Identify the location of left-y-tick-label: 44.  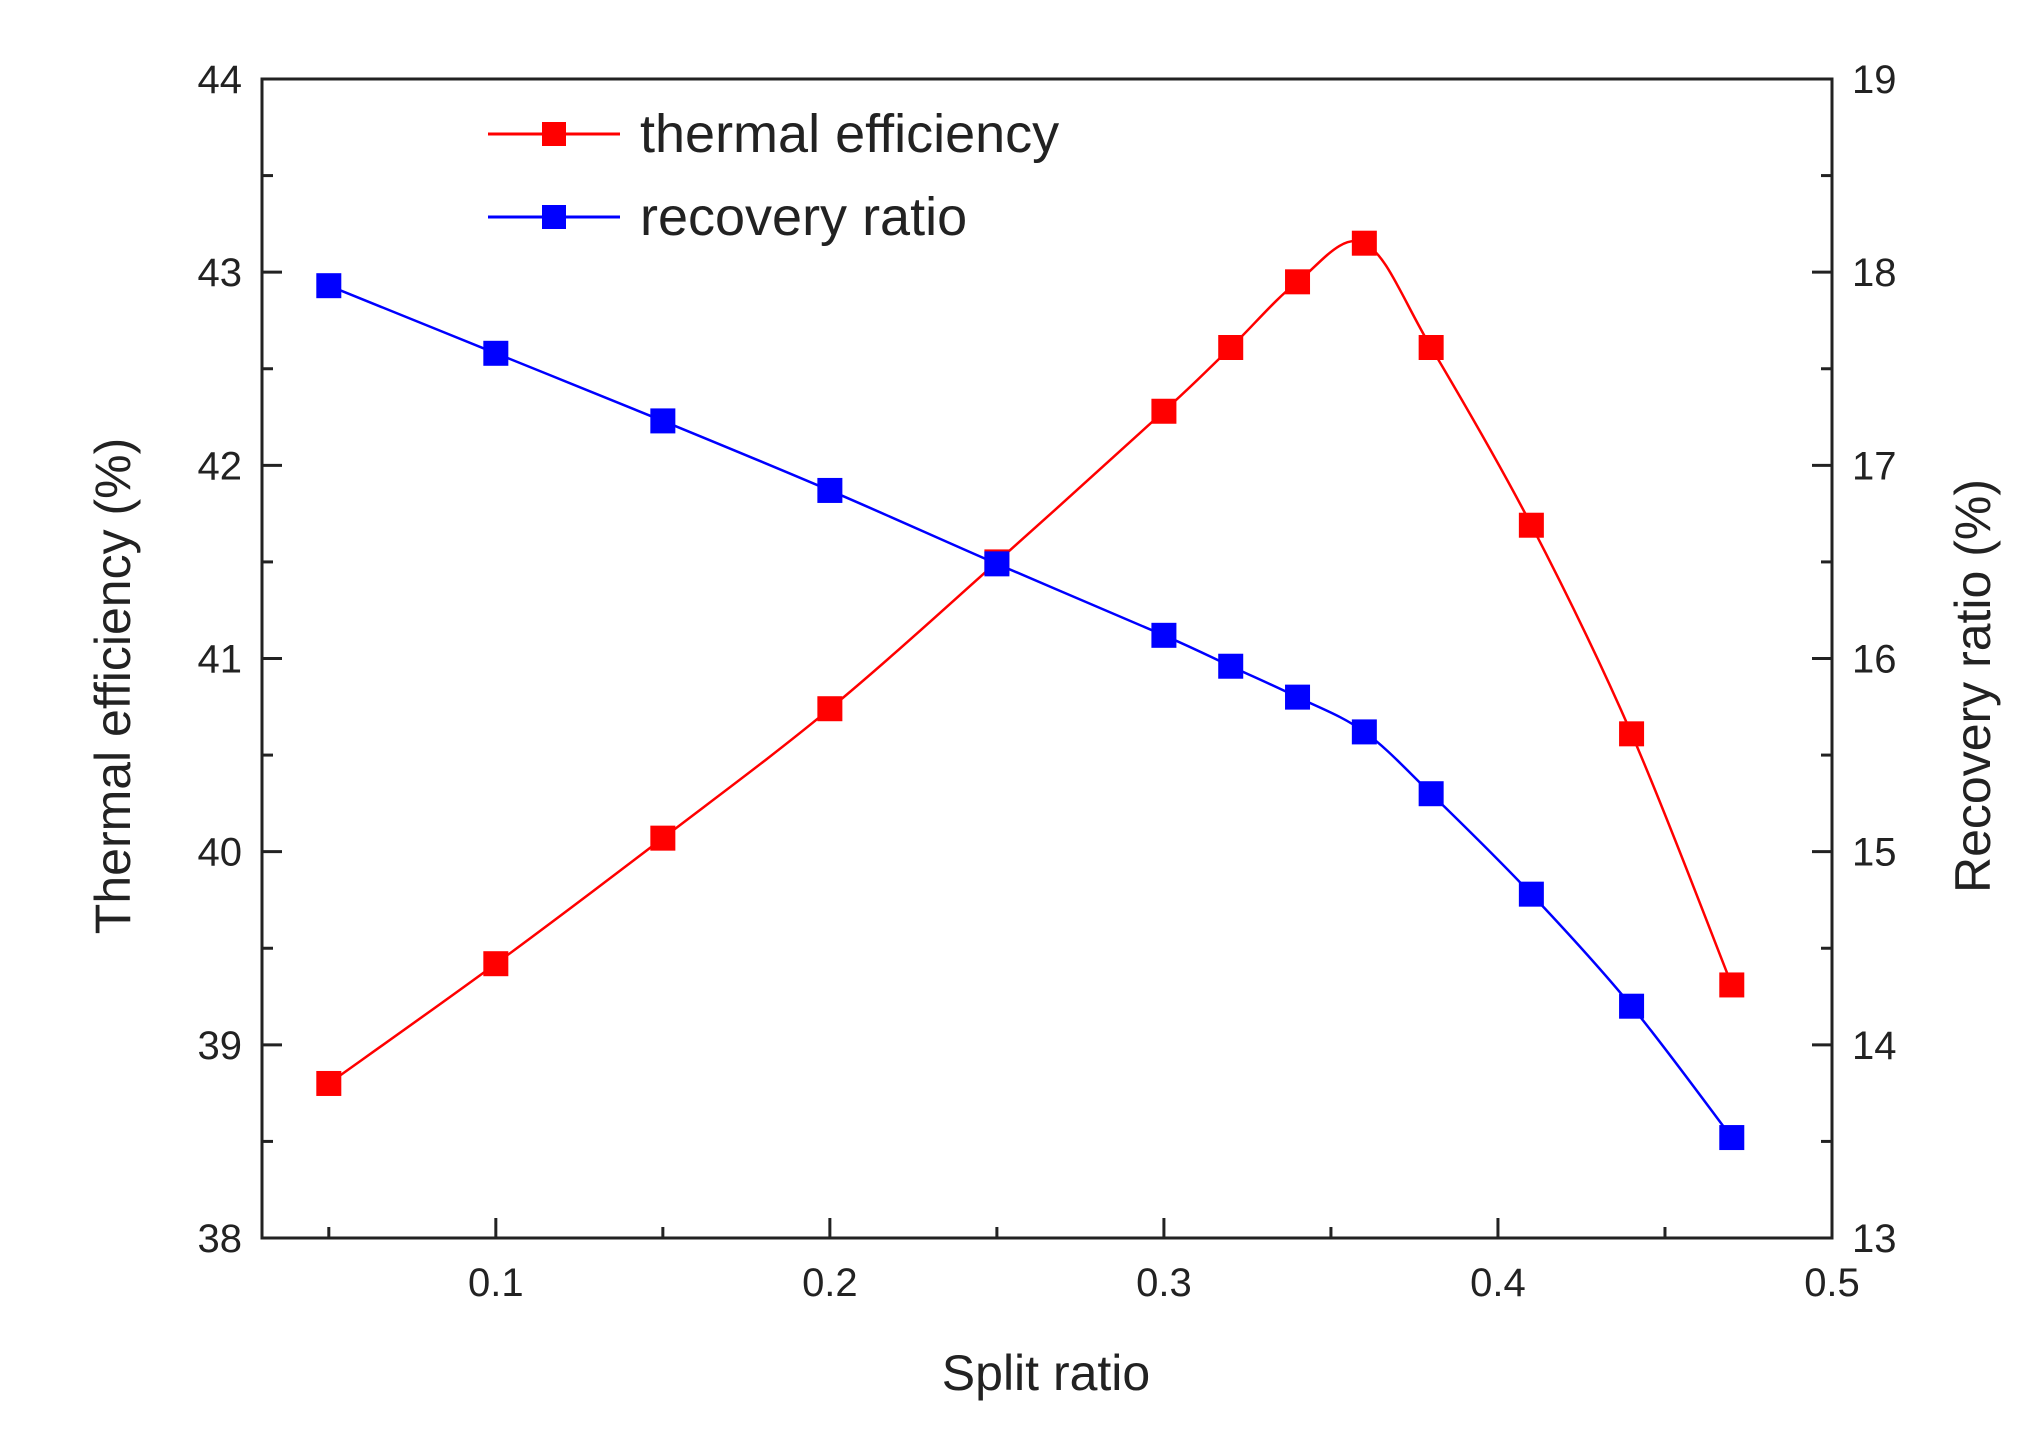
(220, 80).